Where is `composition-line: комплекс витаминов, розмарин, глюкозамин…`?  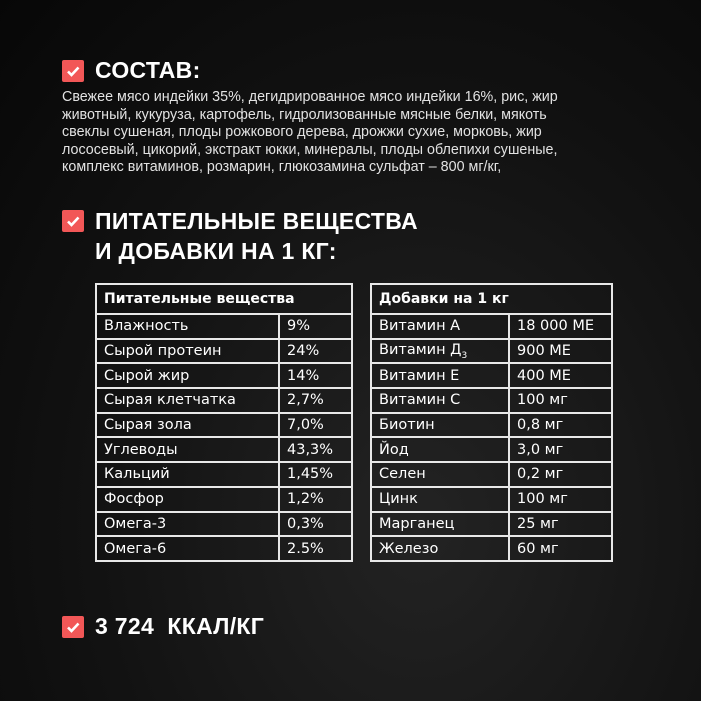 composition-line: комплекс витаминов, розмарин, глюкозамин… is located at coordinates (282, 167).